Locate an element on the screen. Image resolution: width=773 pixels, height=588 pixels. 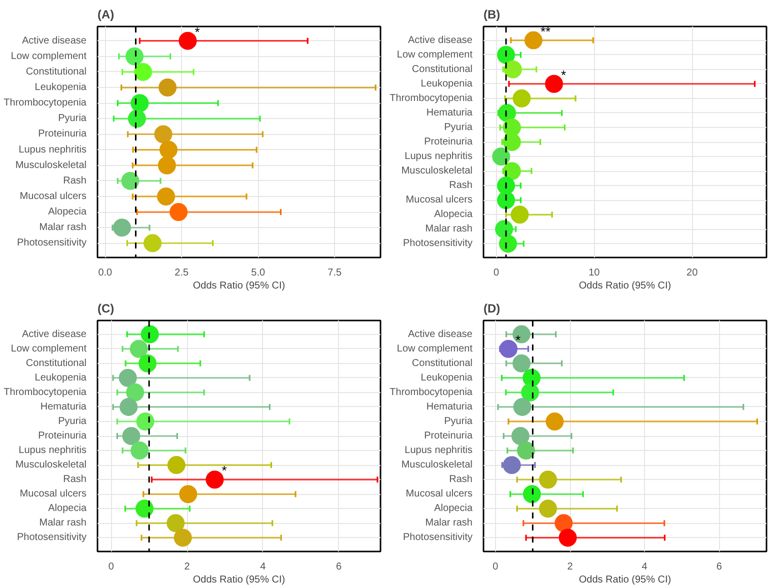
x-tick-label: 2.5 is located at coordinates (182, 273).